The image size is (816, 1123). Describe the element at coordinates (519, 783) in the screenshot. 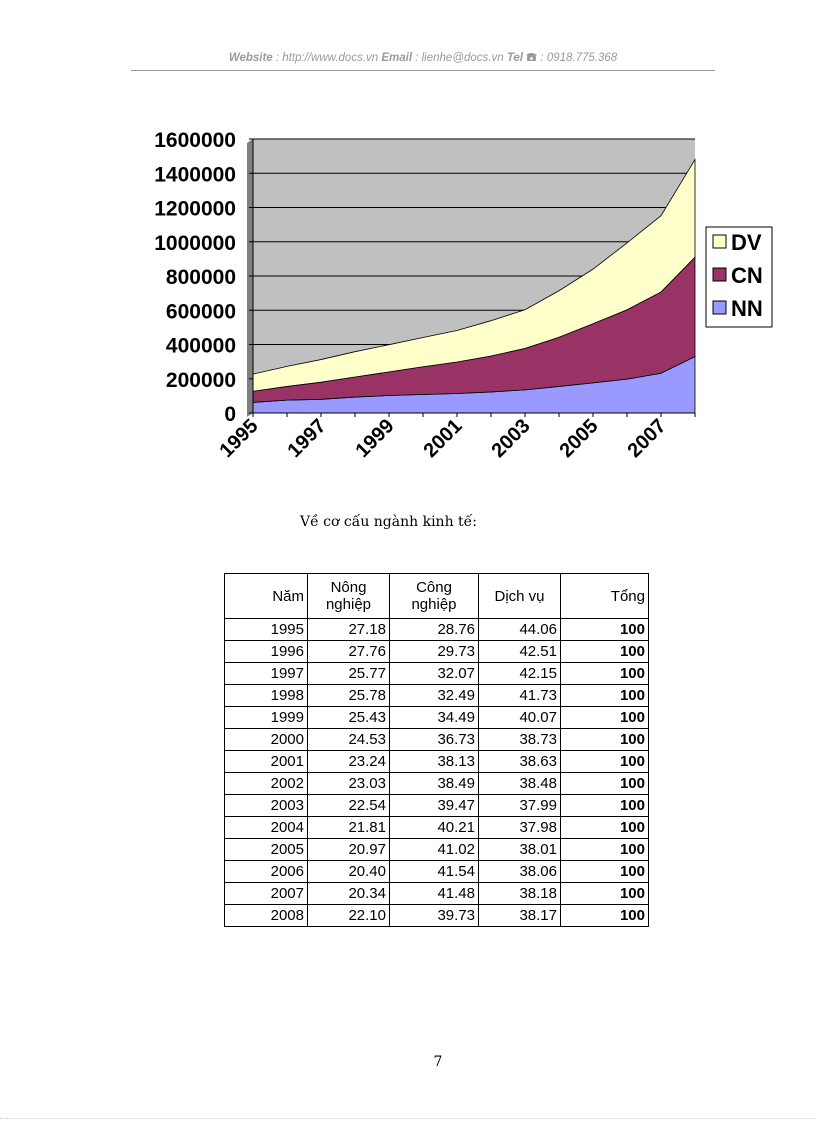

I see `cell-services: 38.48` at that location.